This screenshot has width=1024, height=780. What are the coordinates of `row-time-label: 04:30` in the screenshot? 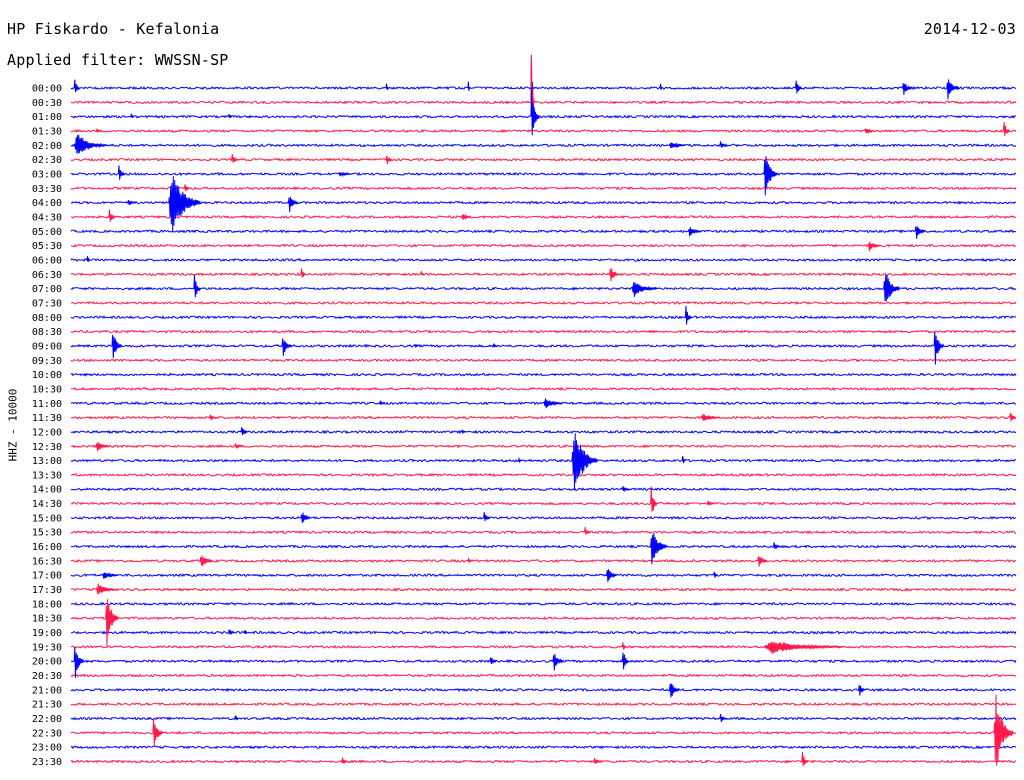 It's located at (47, 217).